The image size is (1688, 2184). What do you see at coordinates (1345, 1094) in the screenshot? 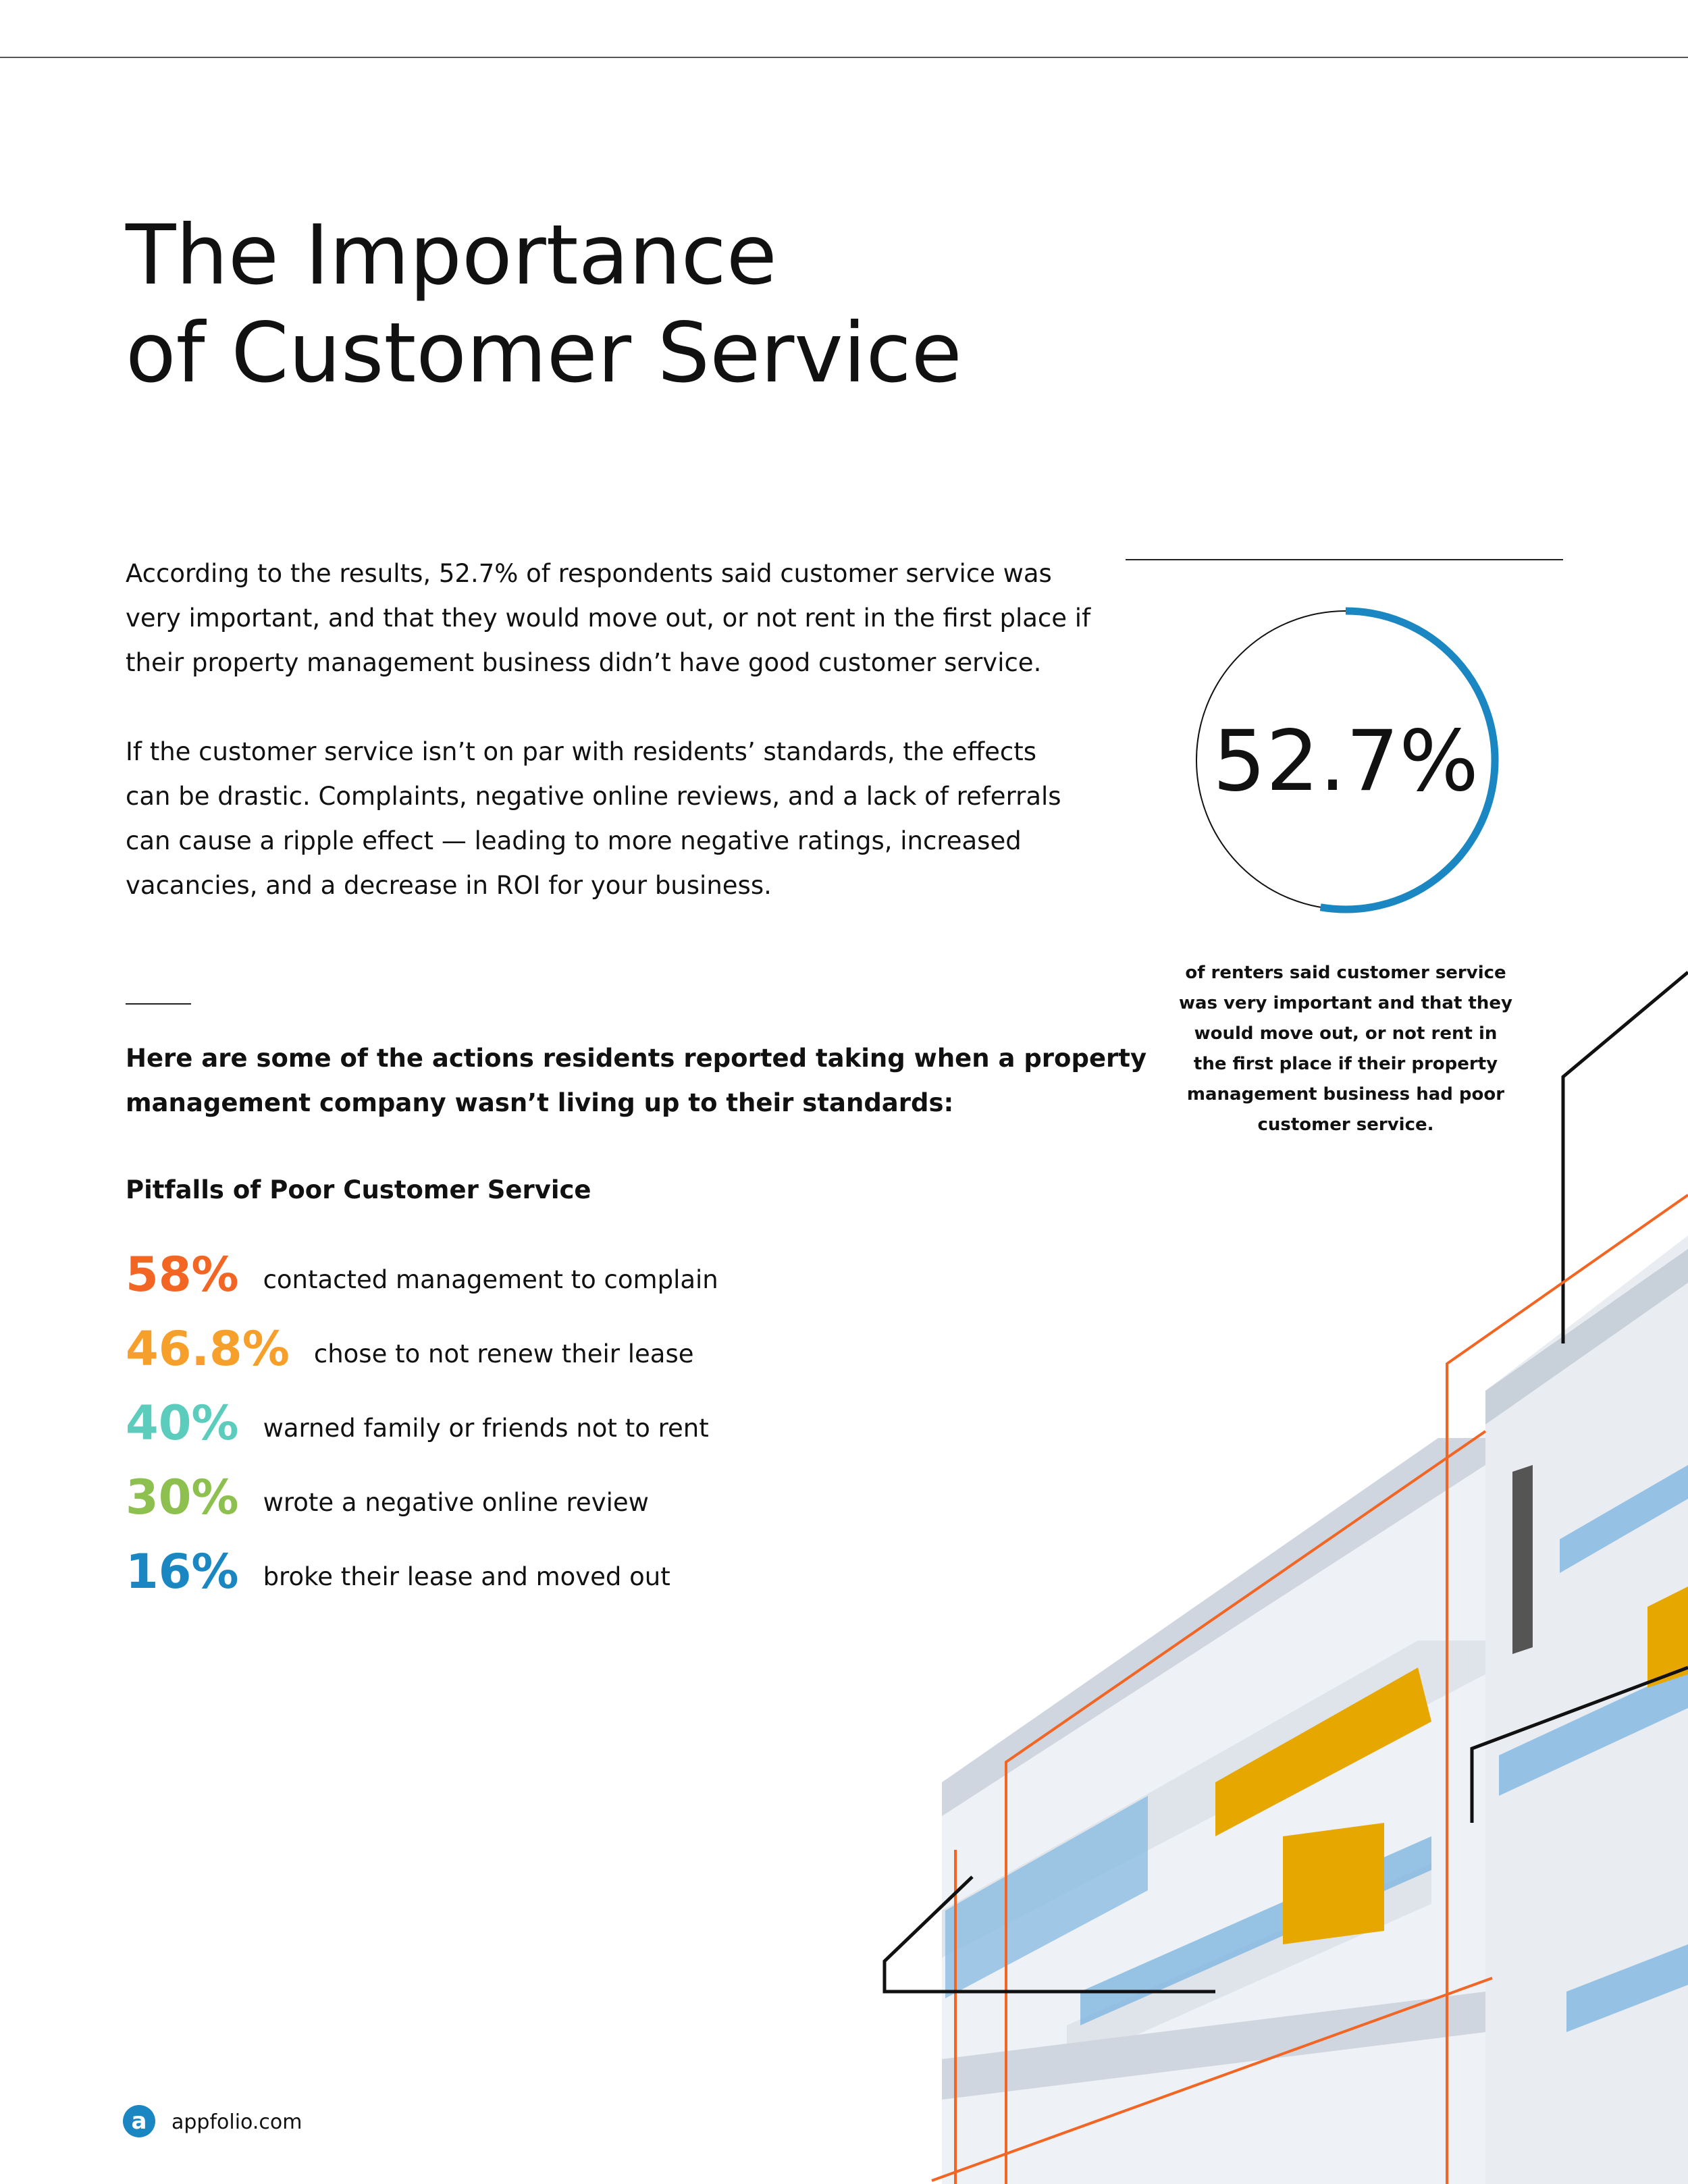
I see `caption-line: management business had poor` at bounding box center [1345, 1094].